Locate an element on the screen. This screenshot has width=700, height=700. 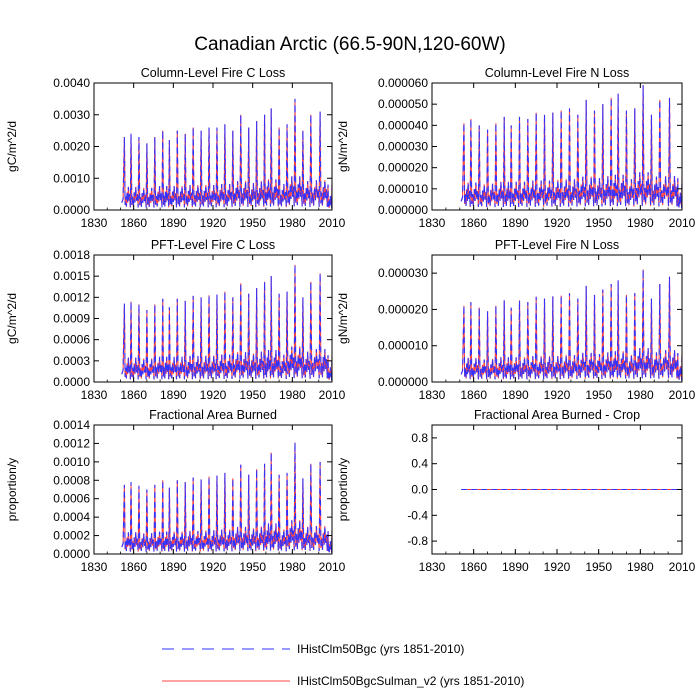
legend-label-ihistclm50bgc: IHistClm50Bgc (yrs 1851-2010) is located at coordinates (380, 649).